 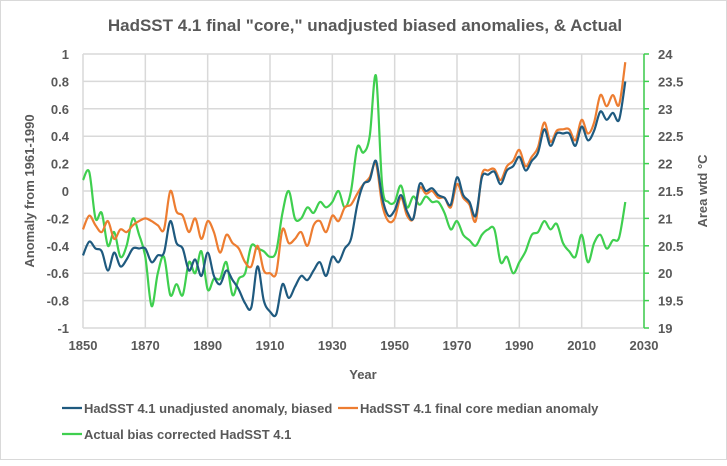 What do you see at coordinates (362, 374) in the screenshot?
I see `x-axis-label: Year` at bounding box center [362, 374].